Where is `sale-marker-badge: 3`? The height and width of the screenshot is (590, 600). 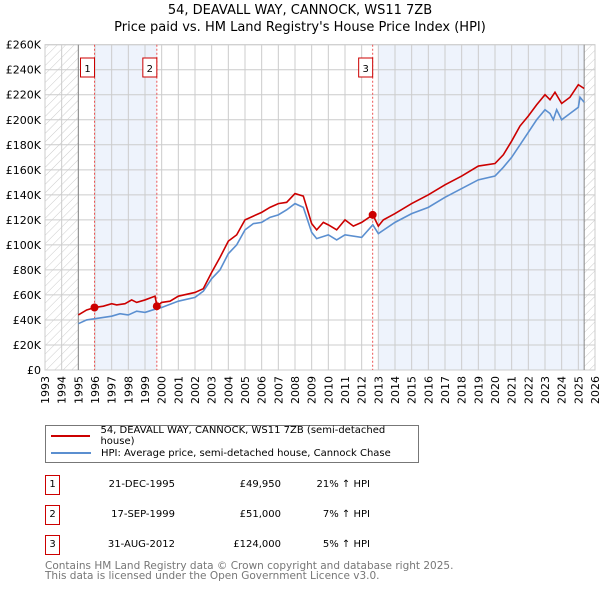 sale-marker-badge: 3 is located at coordinates (52, 545).